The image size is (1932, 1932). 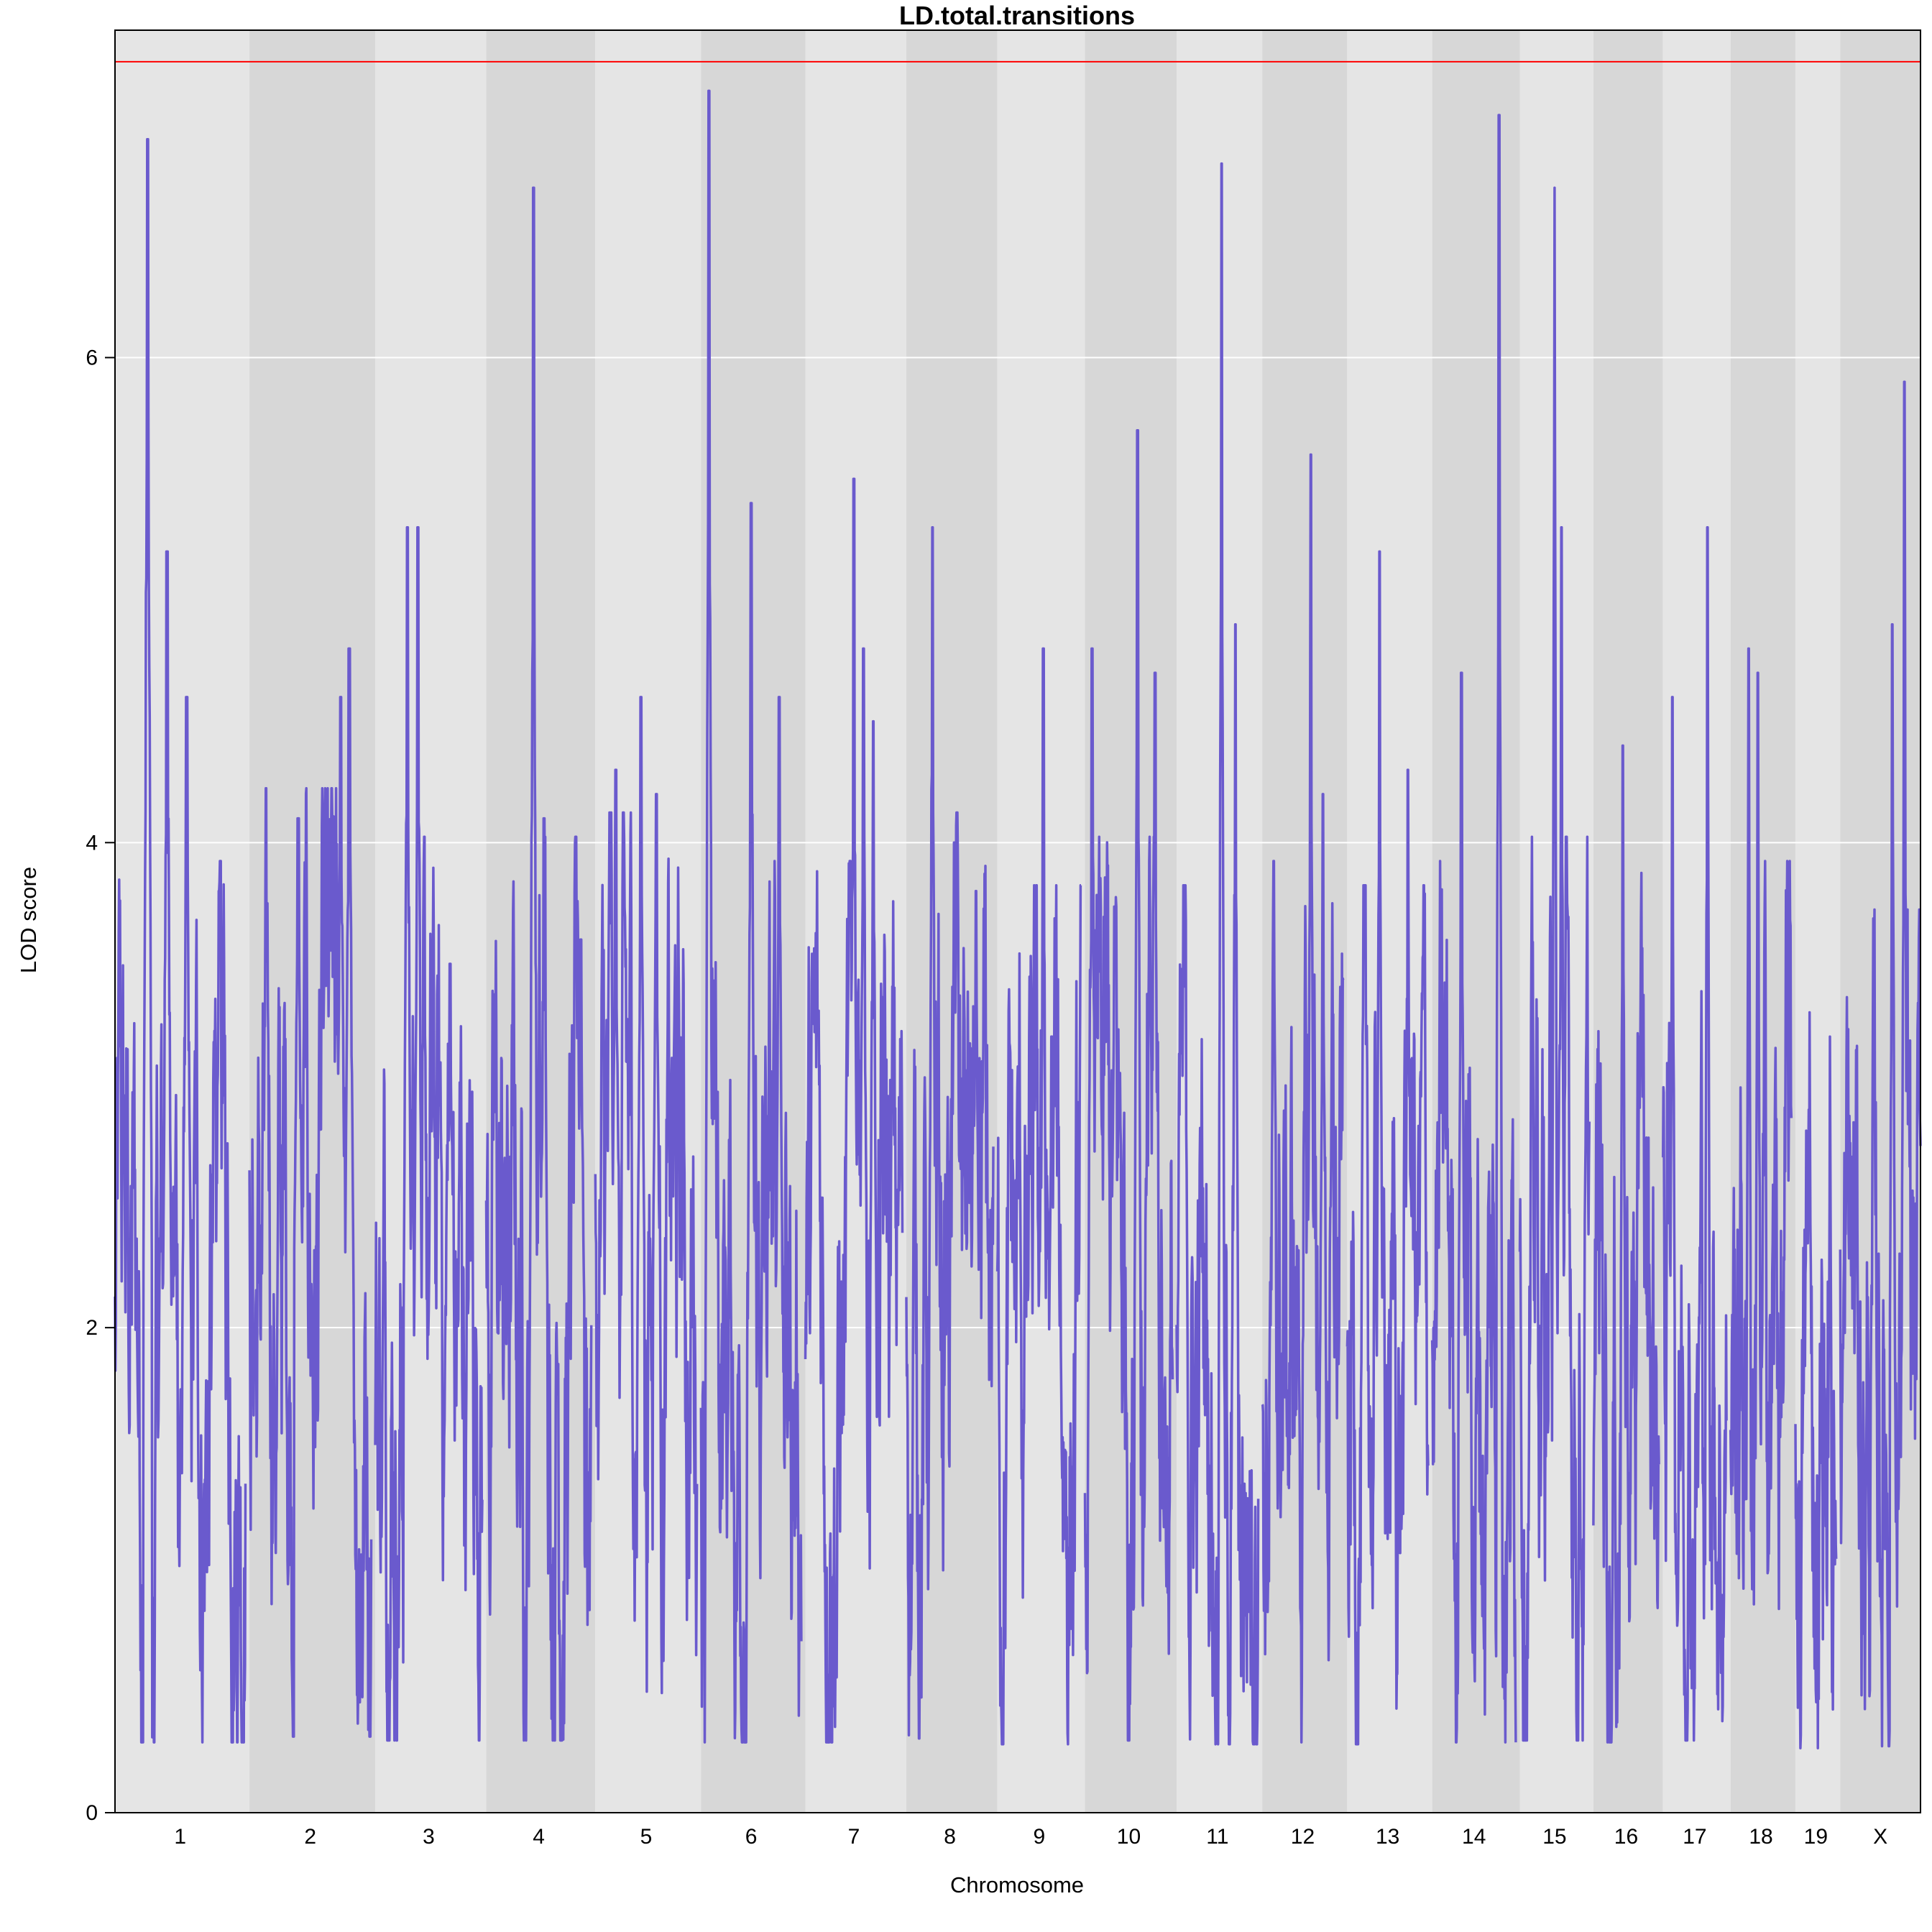 What do you see at coordinates (92, 1328) in the screenshot?
I see `y-tick-label: 2` at bounding box center [92, 1328].